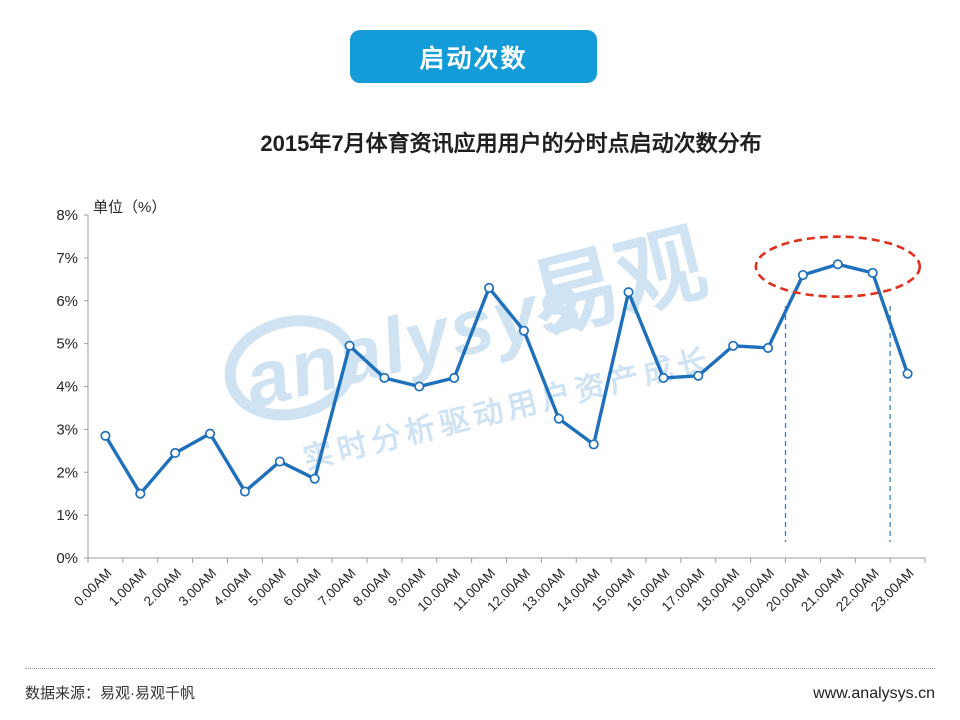 This screenshot has height=720, width=960. I want to click on x-axis-label: 0.00AM, so click(93, 588).